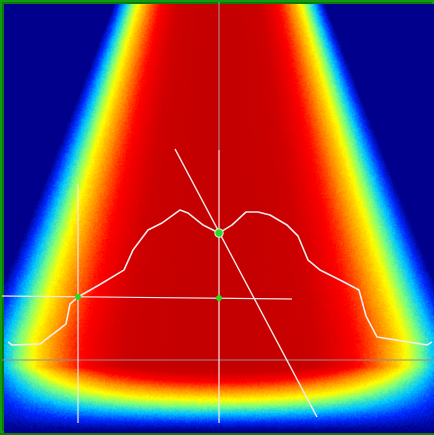 The height and width of the screenshot is (435, 434). What do you see at coordinates (219, 233) in the screenshot?
I see `peak-handle` at bounding box center [219, 233].